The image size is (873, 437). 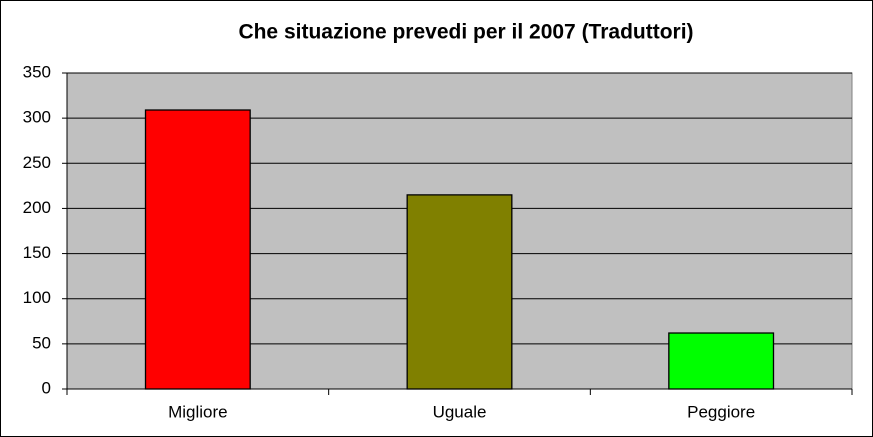 What do you see at coordinates (37, 117) in the screenshot?
I see `y-tick-label: 300` at bounding box center [37, 117].